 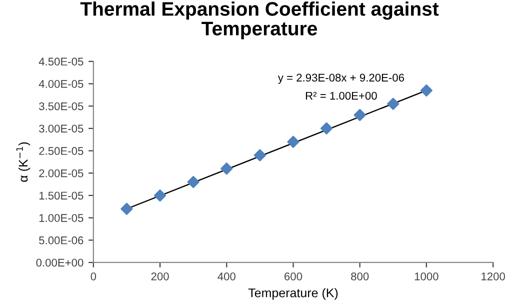 I want to click on y-tick-label: 3.00E-05, so click(x=61, y=128).